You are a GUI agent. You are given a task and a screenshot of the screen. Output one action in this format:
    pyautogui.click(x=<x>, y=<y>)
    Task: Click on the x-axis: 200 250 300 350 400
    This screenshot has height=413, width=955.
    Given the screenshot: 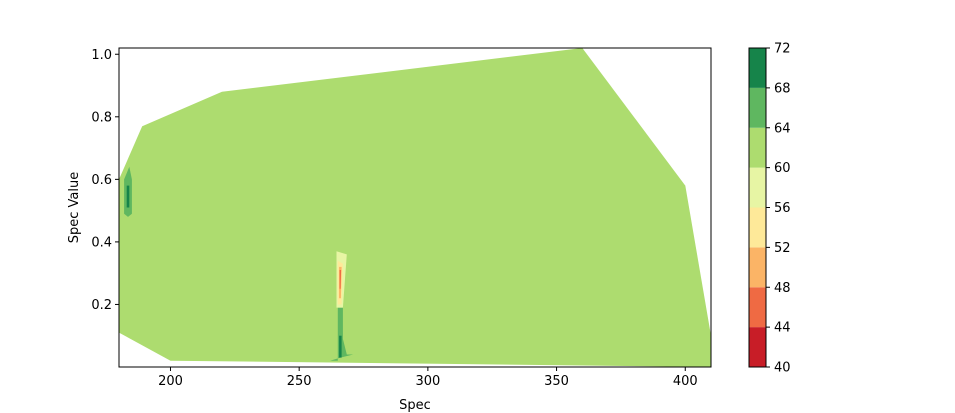 What is the action you would take?
    pyautogui.click(x=428, y=378)
    